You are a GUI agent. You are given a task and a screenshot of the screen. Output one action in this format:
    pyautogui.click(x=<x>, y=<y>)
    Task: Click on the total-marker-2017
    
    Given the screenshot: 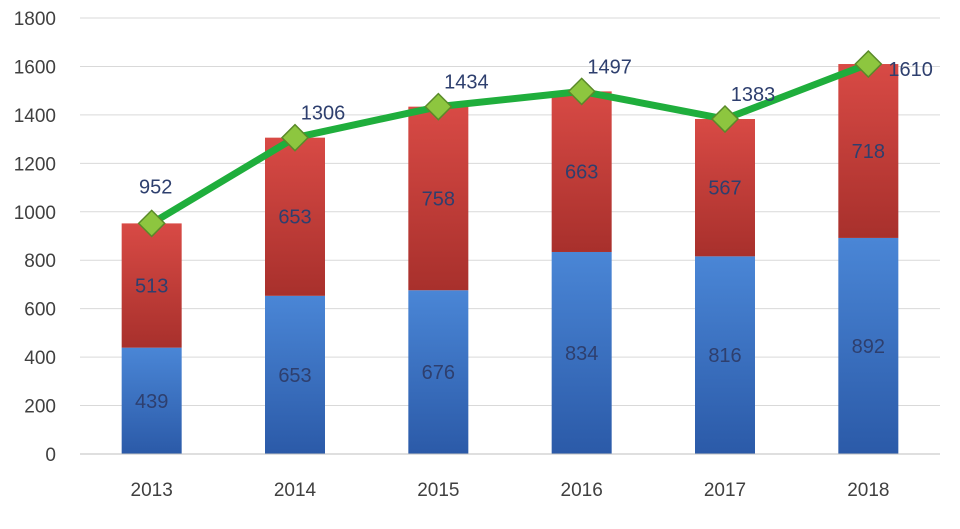 What is the action you would take?
    pyautogui.click(x=725, y=119)
    